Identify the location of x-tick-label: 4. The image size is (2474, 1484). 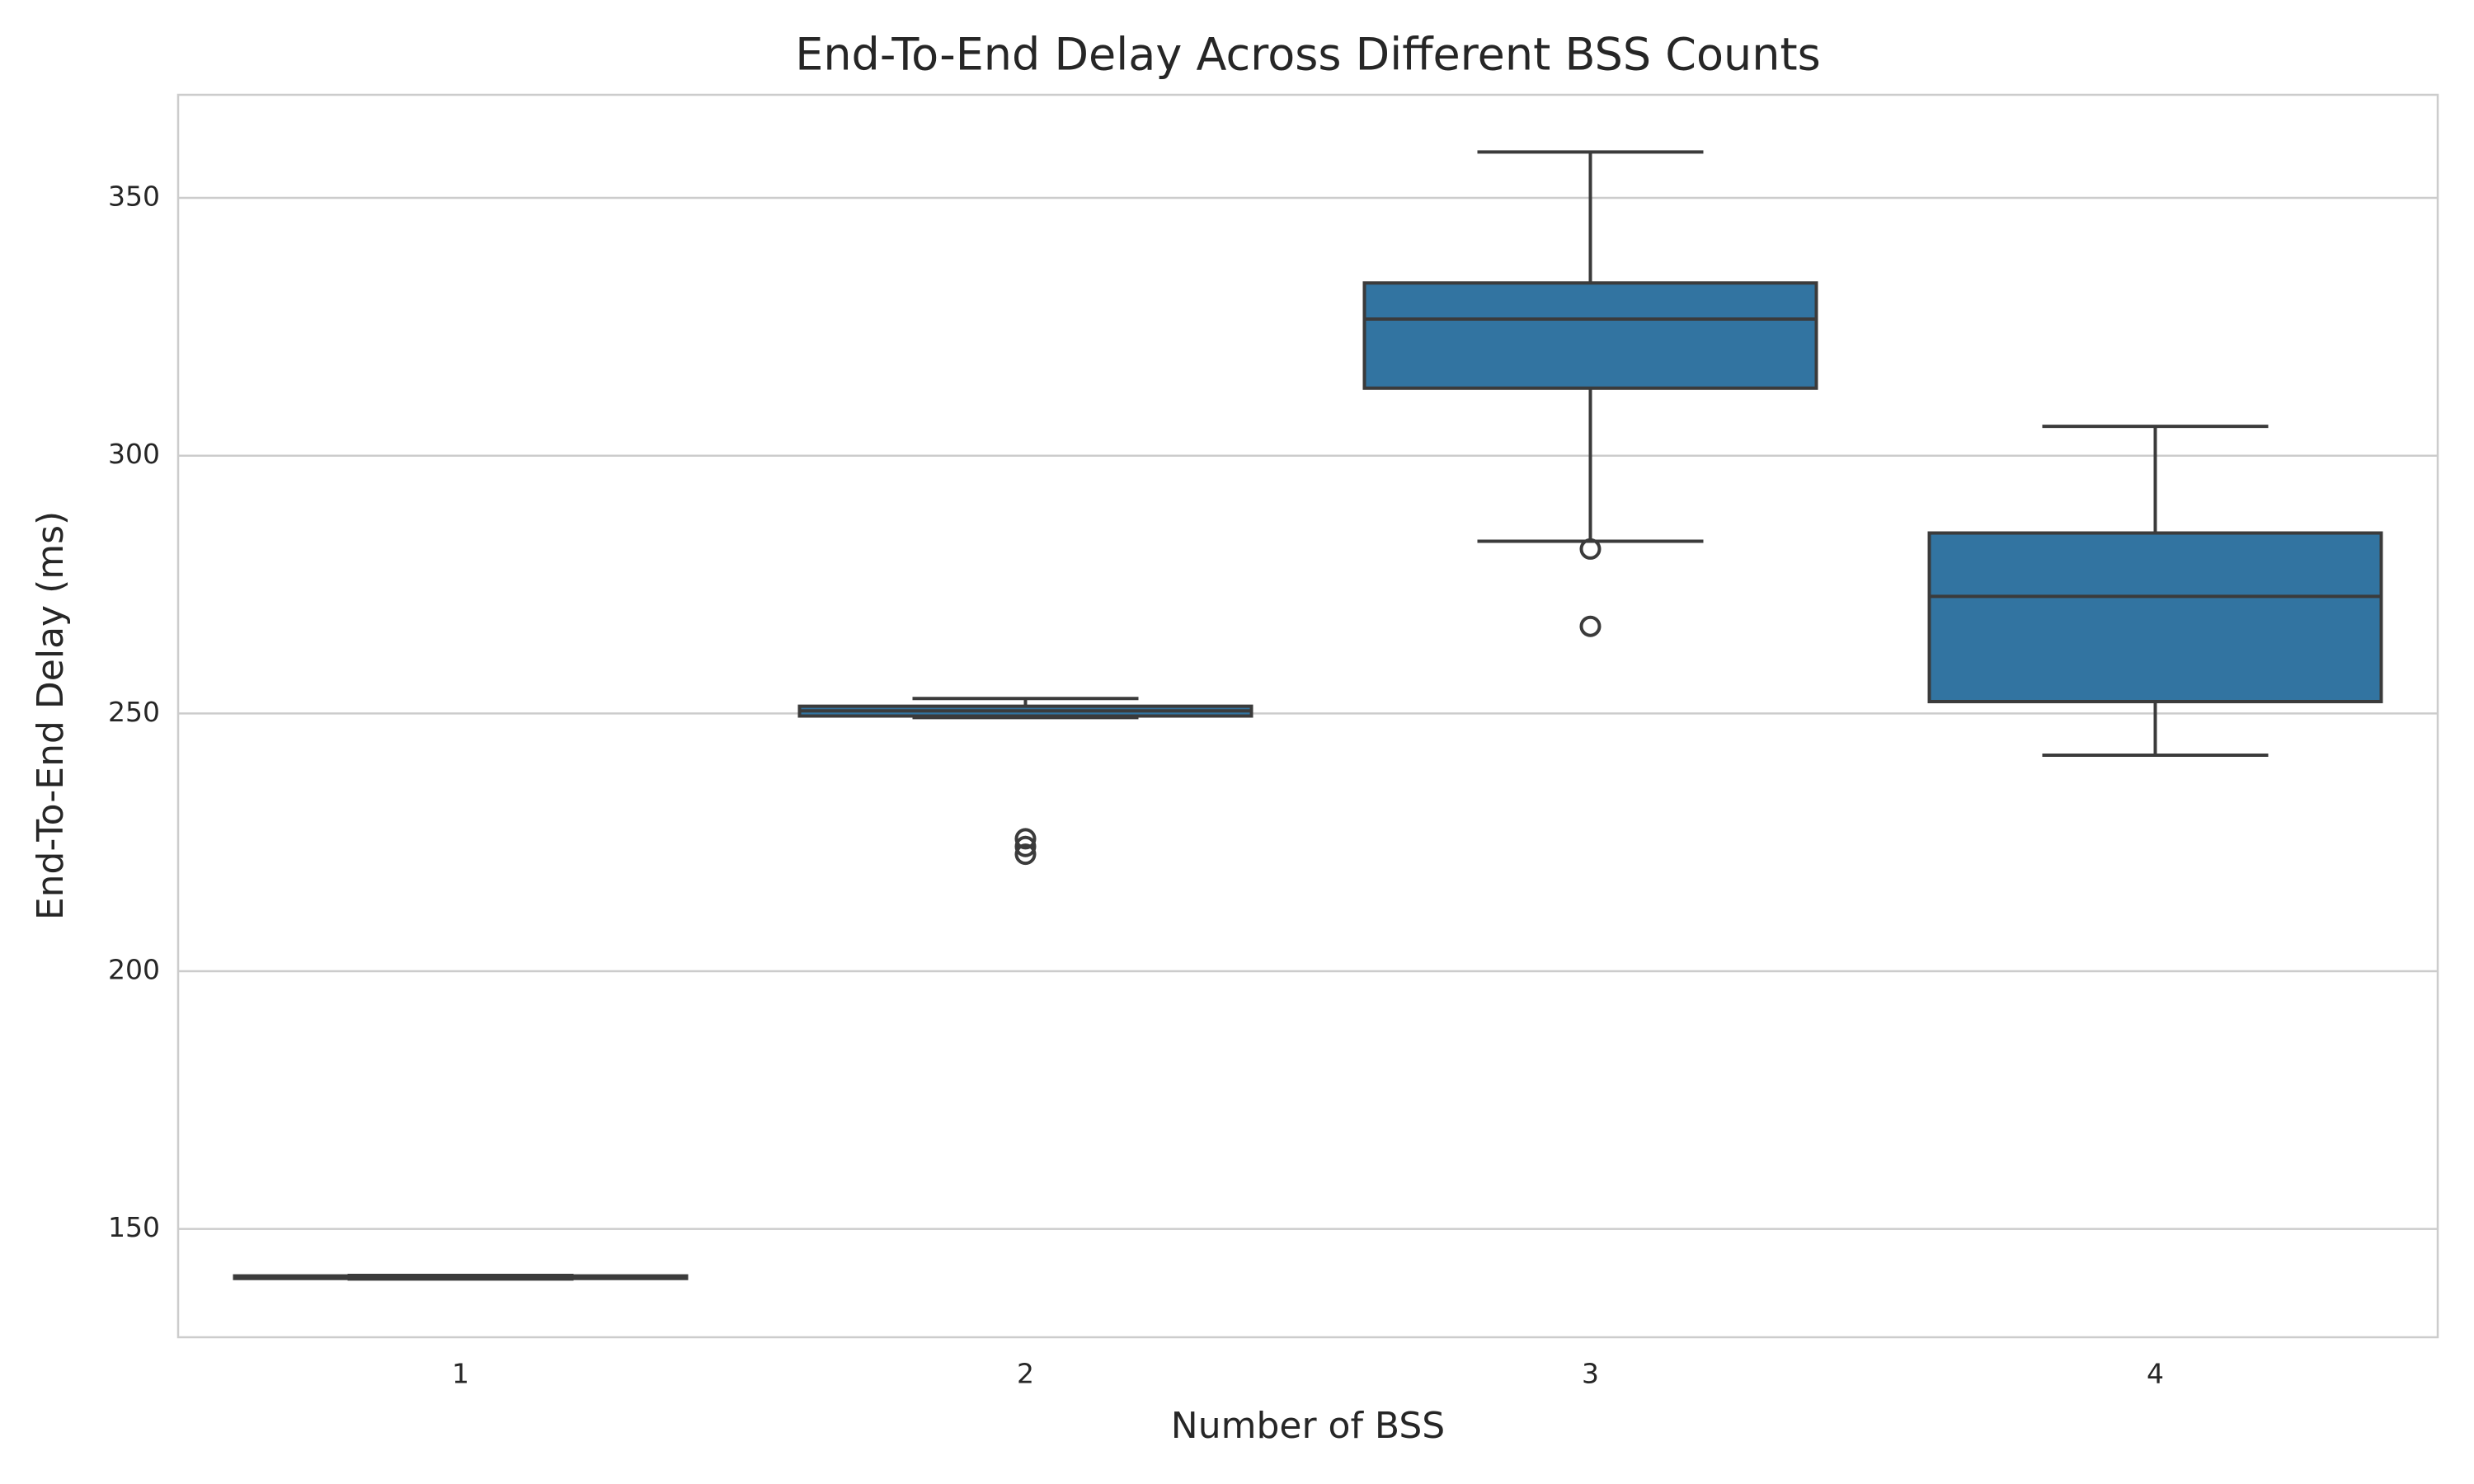
(2155, 1374).